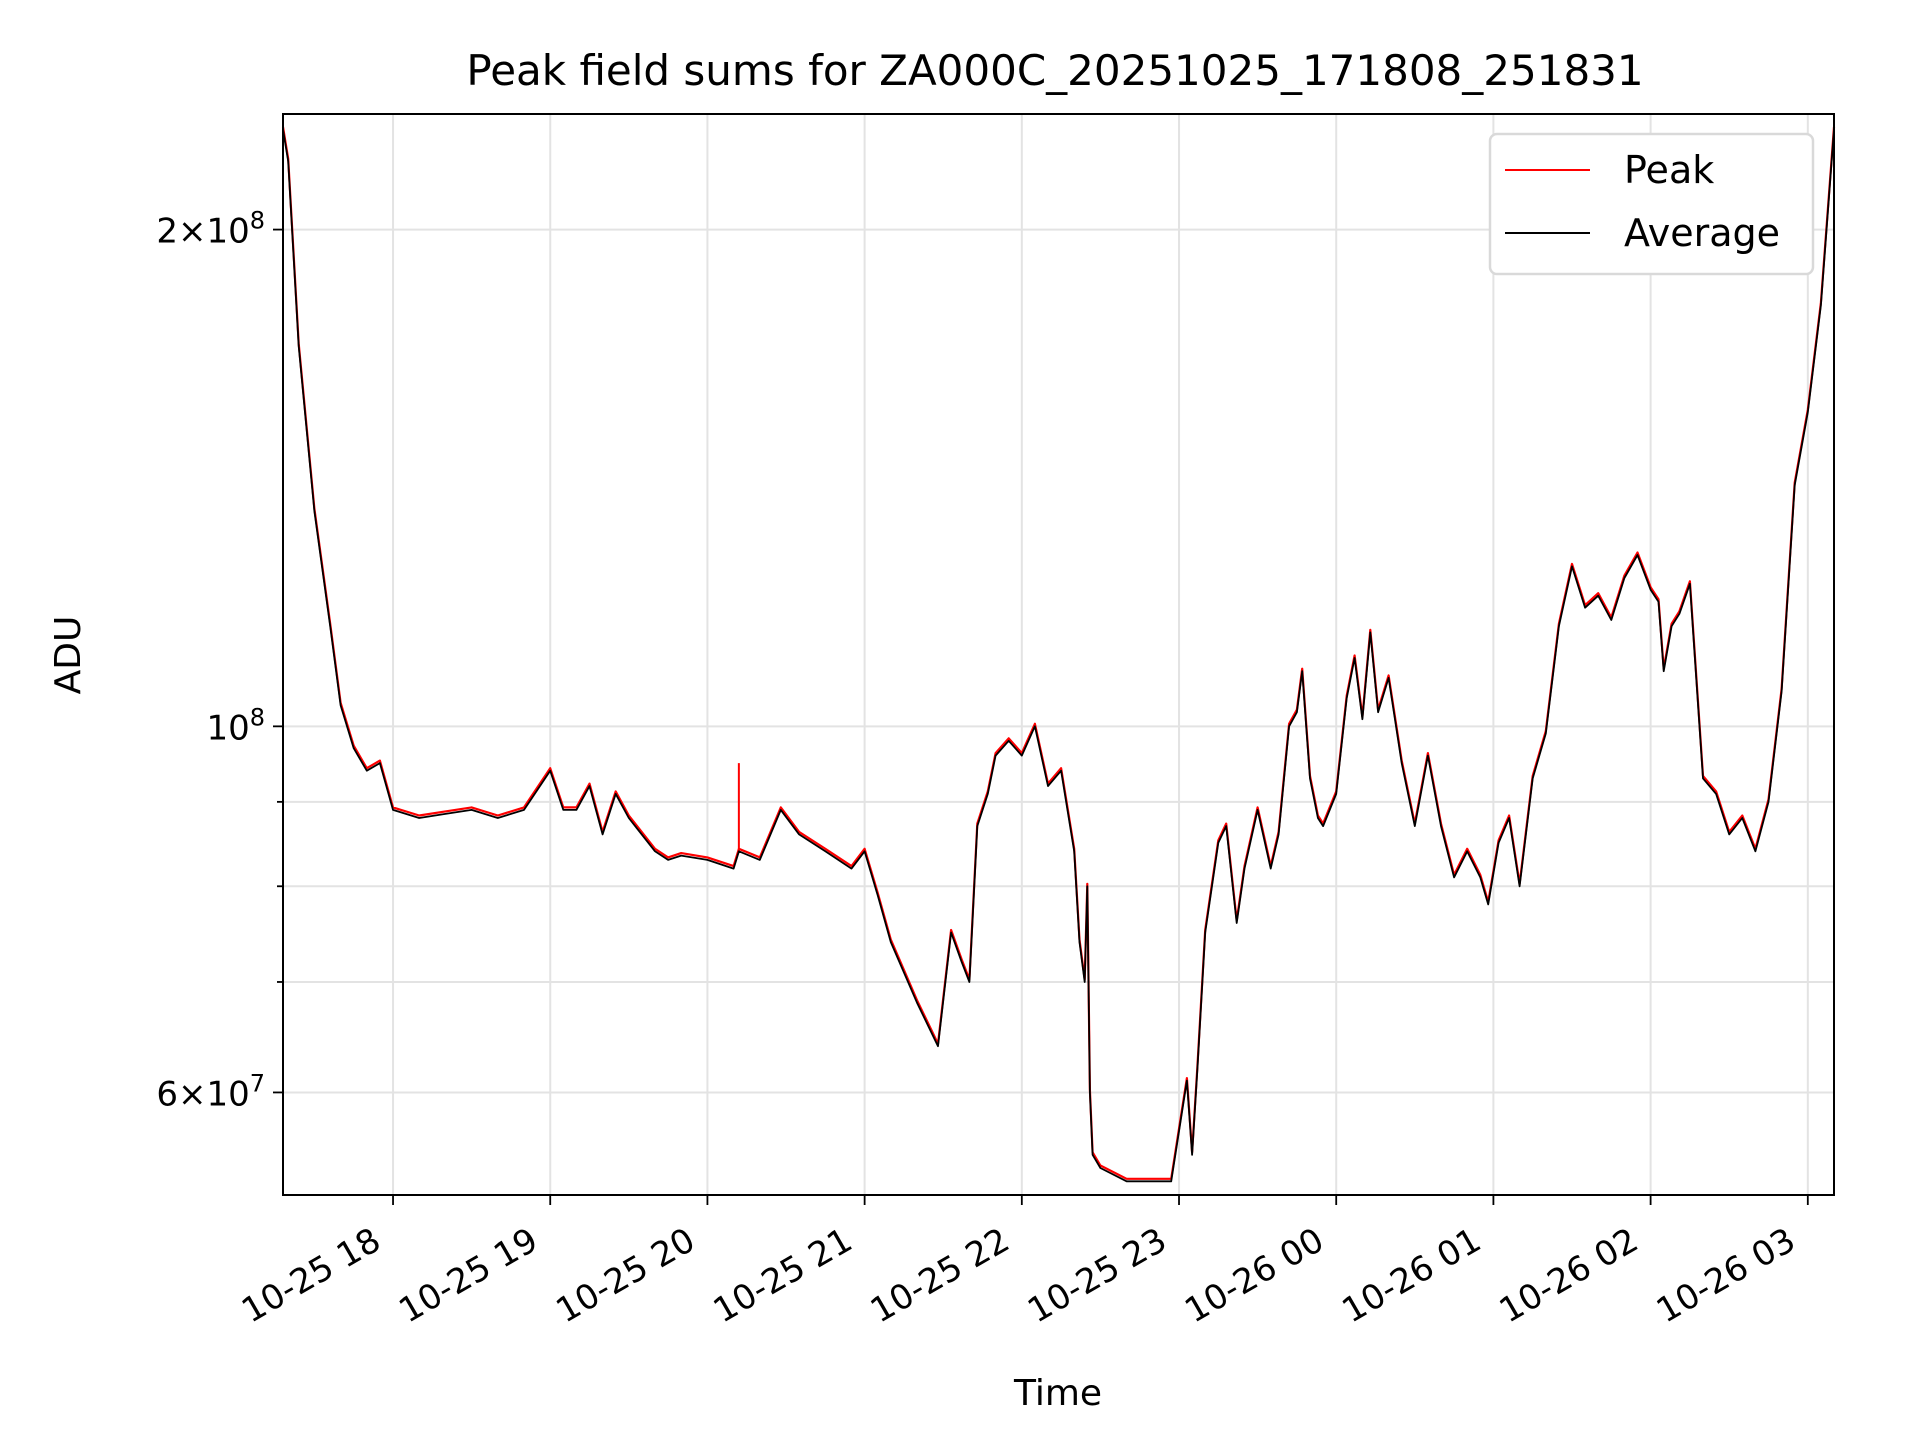 This screenshot has height=1440, width=1920. What do you see at coordinates (1651, 204) in the screenshot?
I see `legend: Peak Average` at bounding box center [1651, 204].